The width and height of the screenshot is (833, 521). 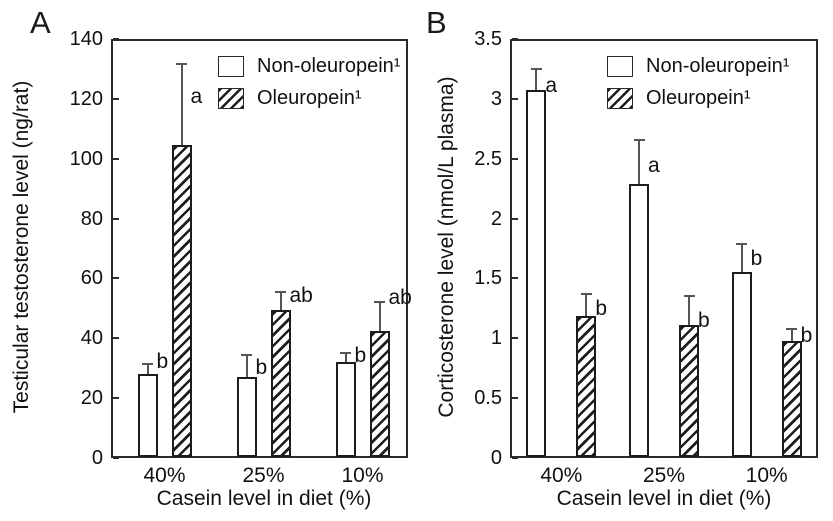 What do you see at coordinates (280, 383) in the screenshot?
I see `bar-a-25-oleuropein` at bounding box center [280, 383].